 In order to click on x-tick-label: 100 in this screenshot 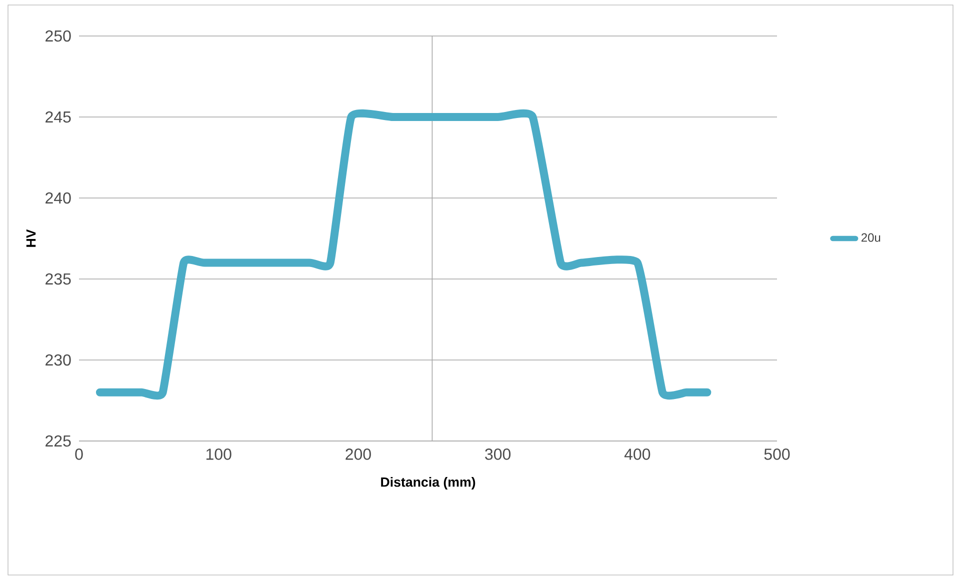, I will do `click(219, 454)`.